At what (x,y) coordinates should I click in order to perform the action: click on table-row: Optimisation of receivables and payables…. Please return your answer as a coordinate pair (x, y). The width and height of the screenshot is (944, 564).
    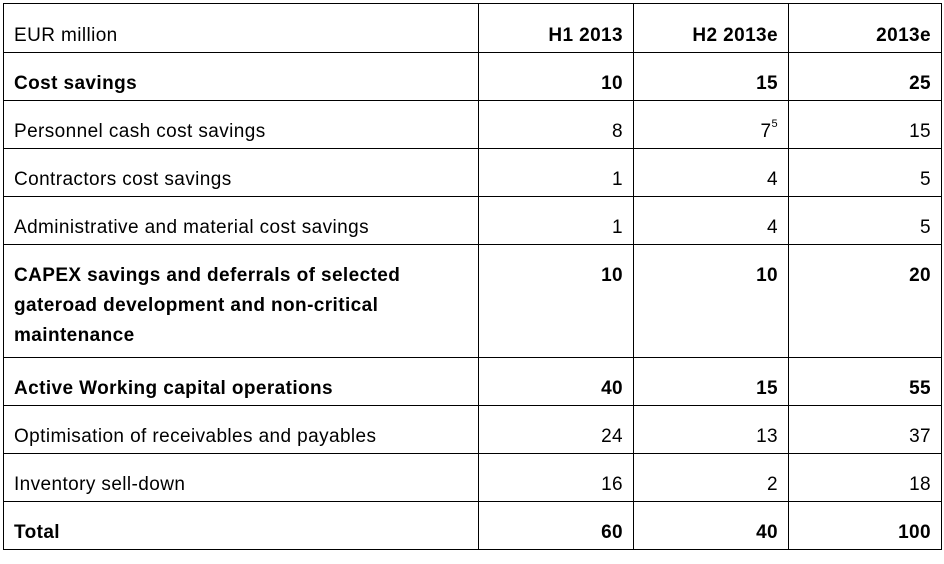
    Looking at the image, I should click on (472, 429).